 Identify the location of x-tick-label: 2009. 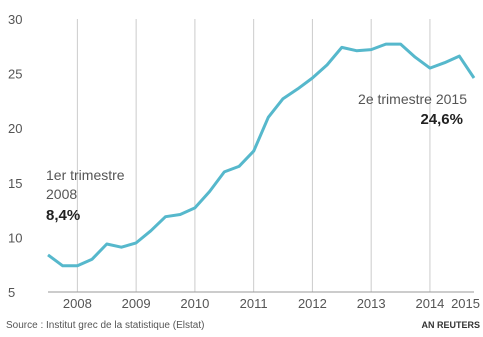
(136, 303).